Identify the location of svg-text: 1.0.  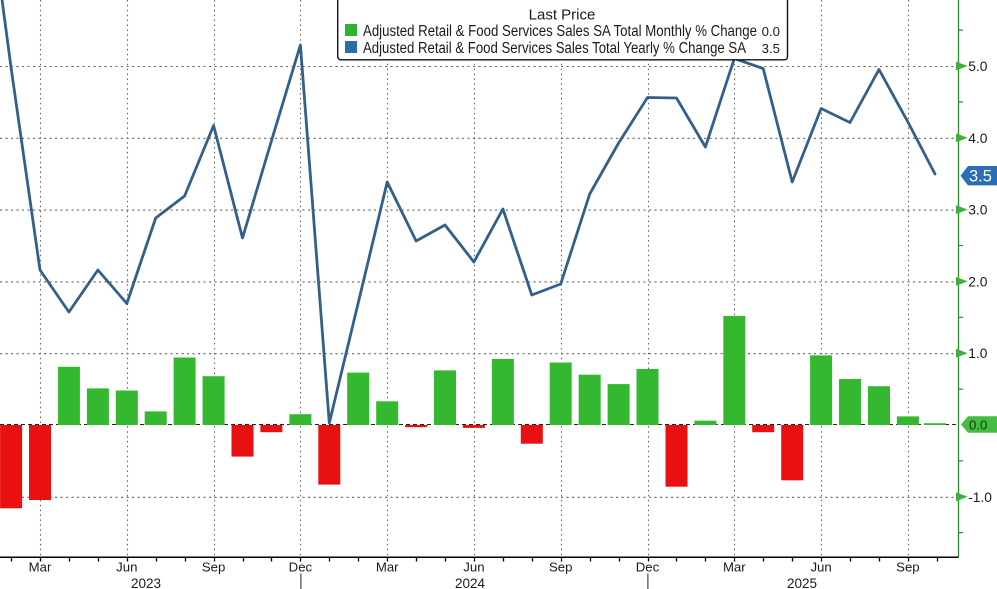
(978, 353).